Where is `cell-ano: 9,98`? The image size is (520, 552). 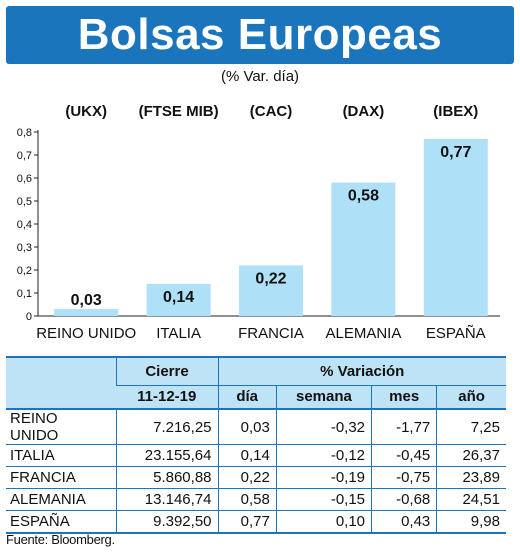
cell-ano: 9,98 is located at coordinates (471, 522).